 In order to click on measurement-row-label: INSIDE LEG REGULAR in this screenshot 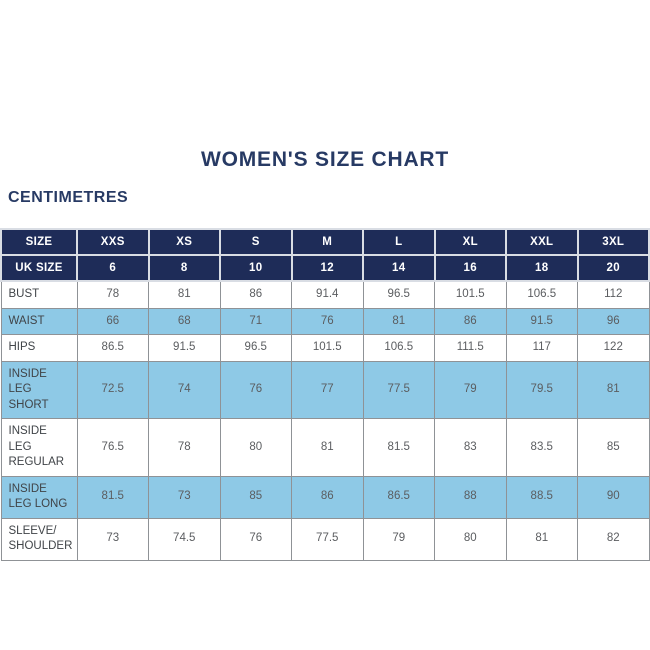, I will do `click(39, 447)`.